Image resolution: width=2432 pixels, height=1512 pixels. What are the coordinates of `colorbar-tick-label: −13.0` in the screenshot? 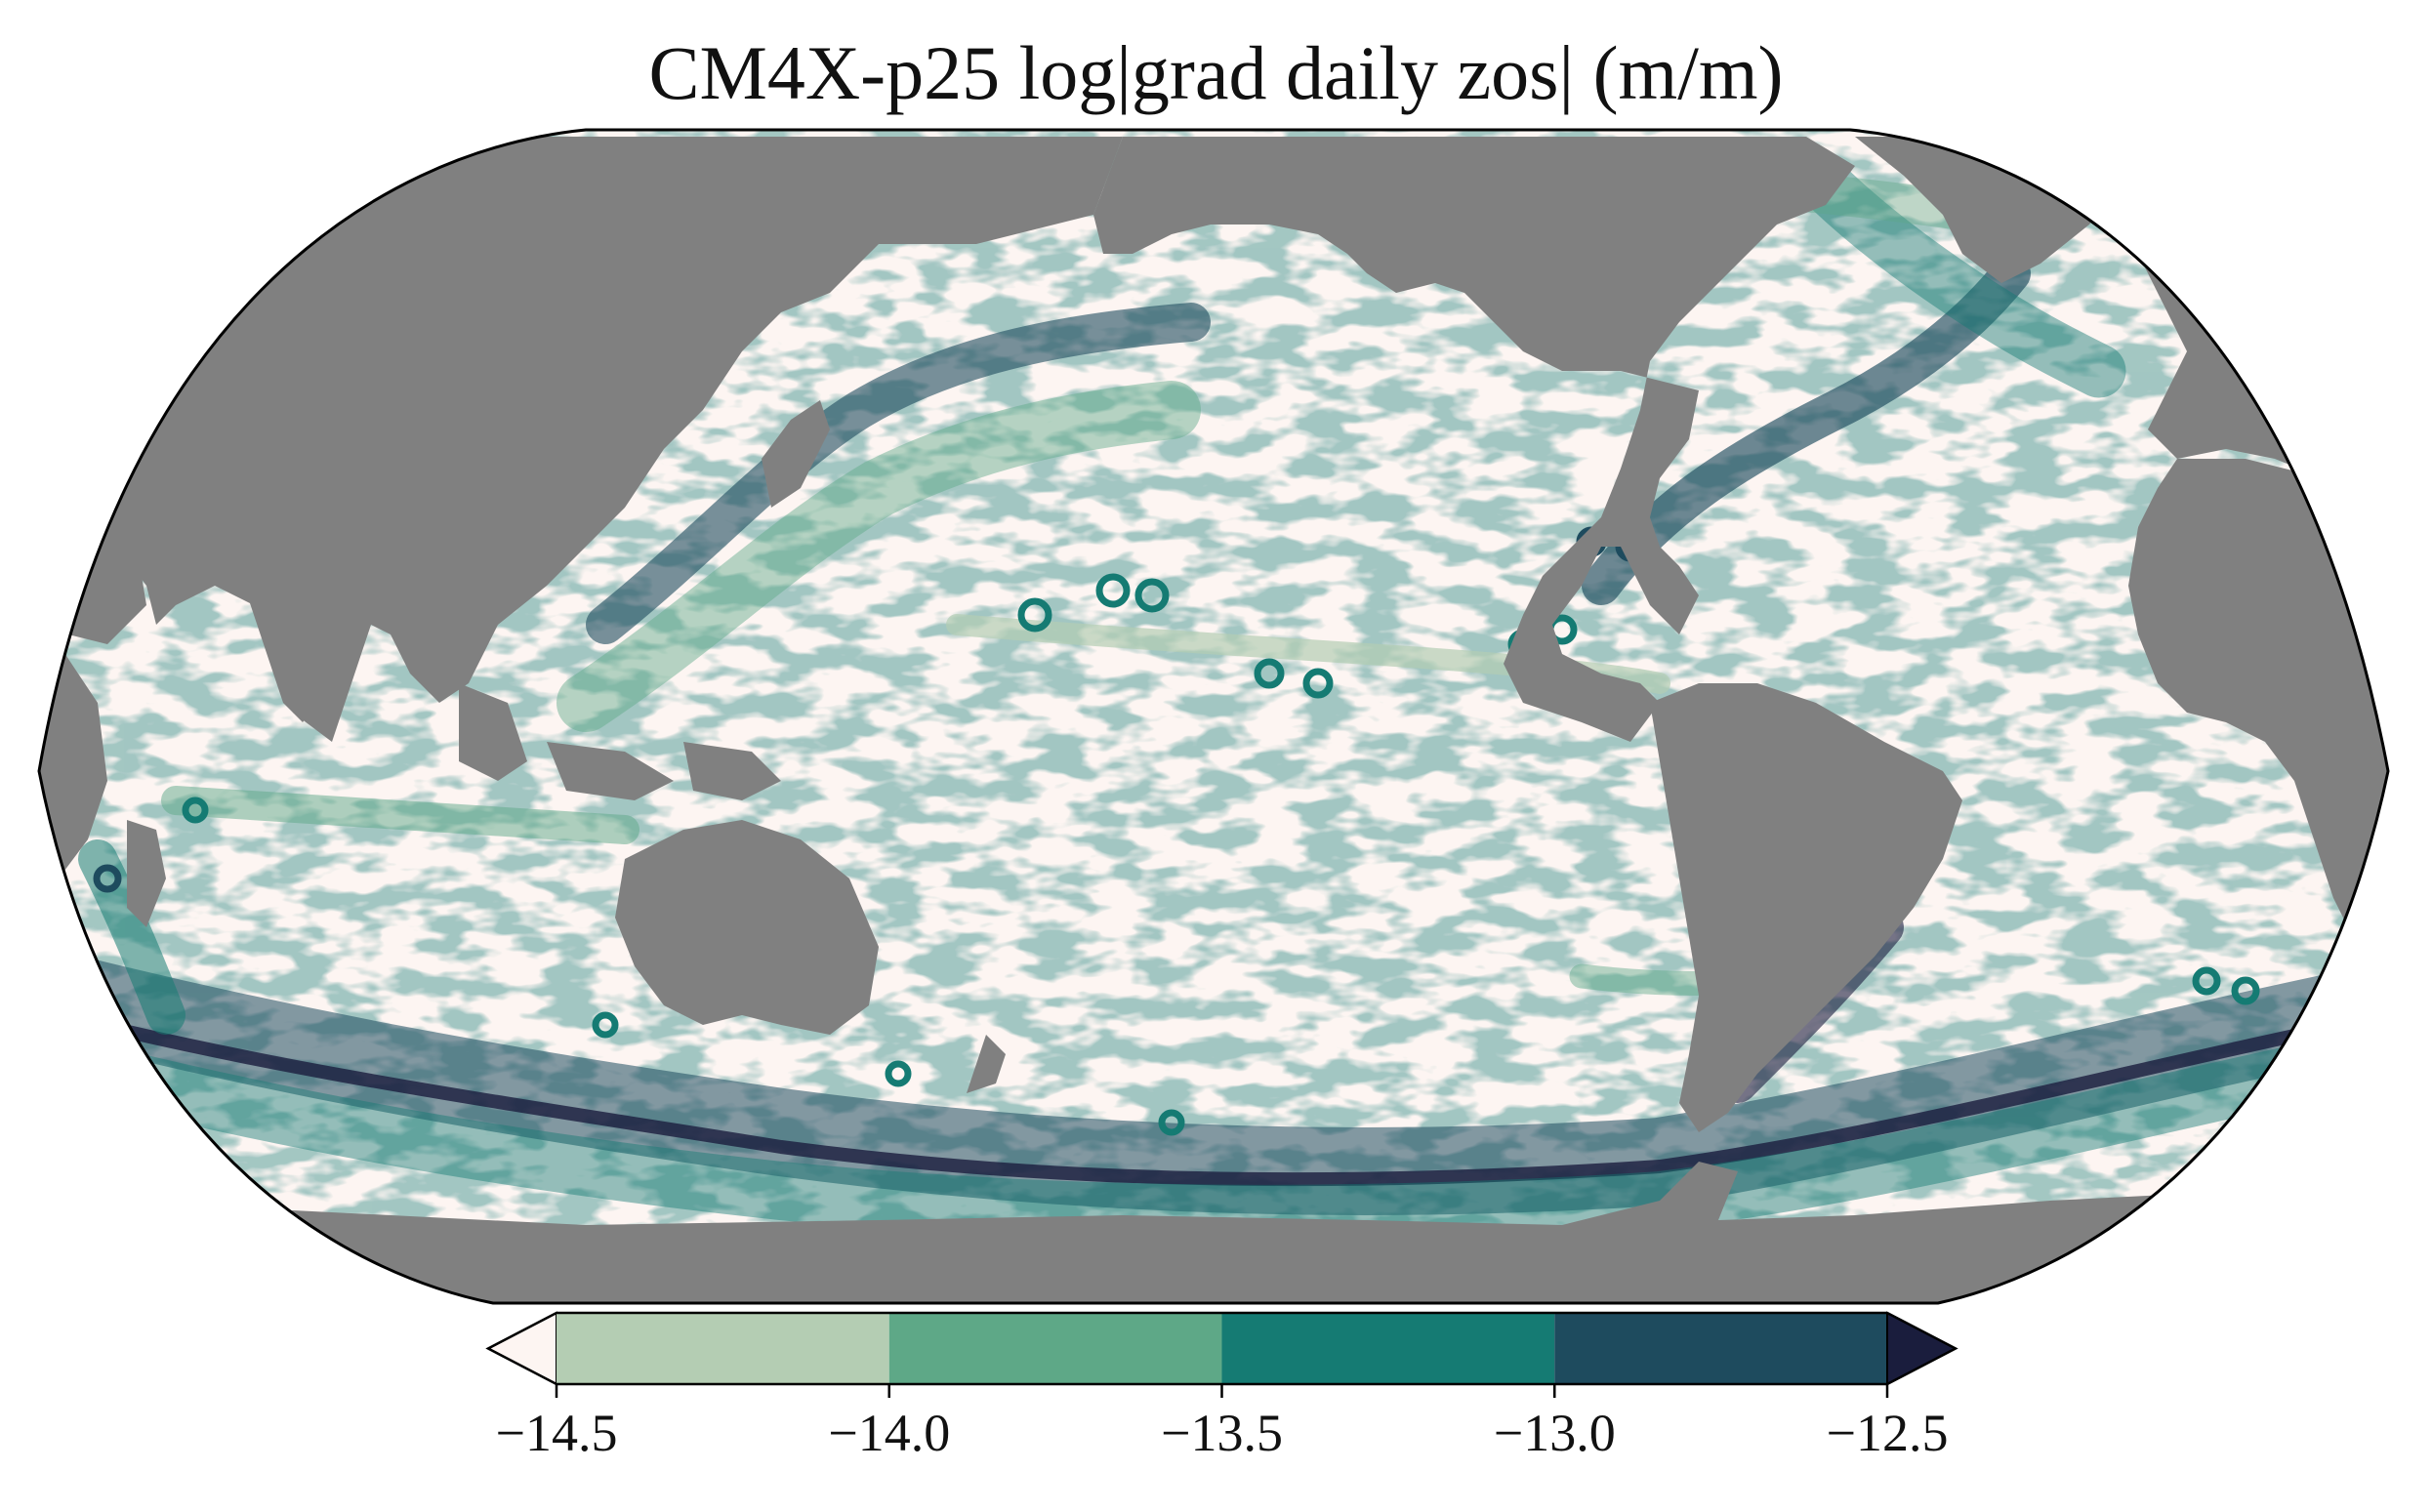 It's located at (1555, 1433).